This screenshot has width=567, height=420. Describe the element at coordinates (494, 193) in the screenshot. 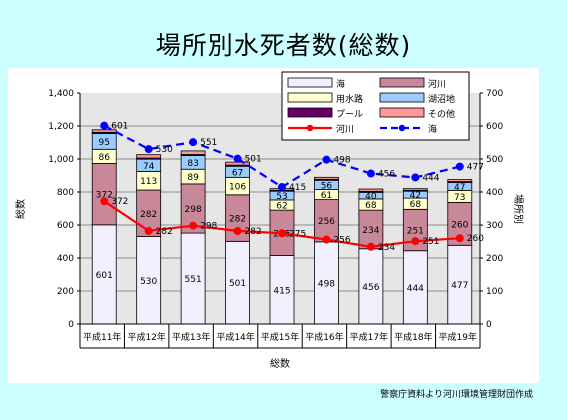

I see `y-tick-label-right: 400` at that location.